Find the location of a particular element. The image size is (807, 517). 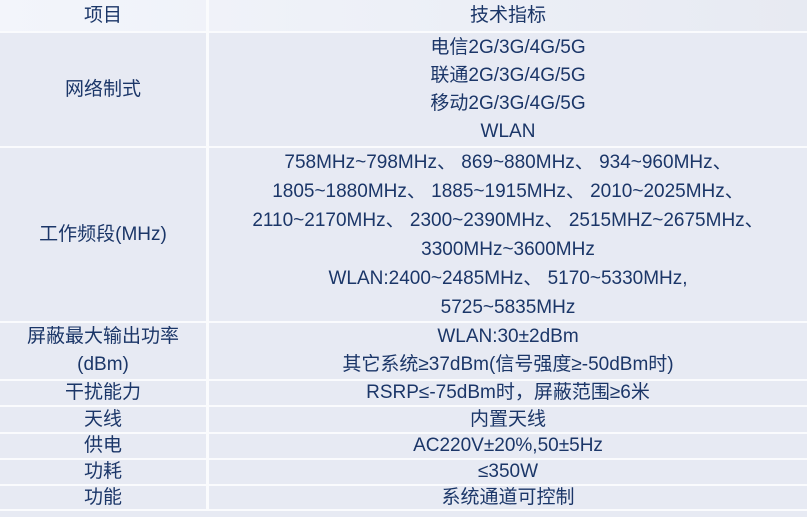

value-line: 758MHz~798MHz、 869~880MHz、 934~960MHz、 is located at coordinates (508, 162).